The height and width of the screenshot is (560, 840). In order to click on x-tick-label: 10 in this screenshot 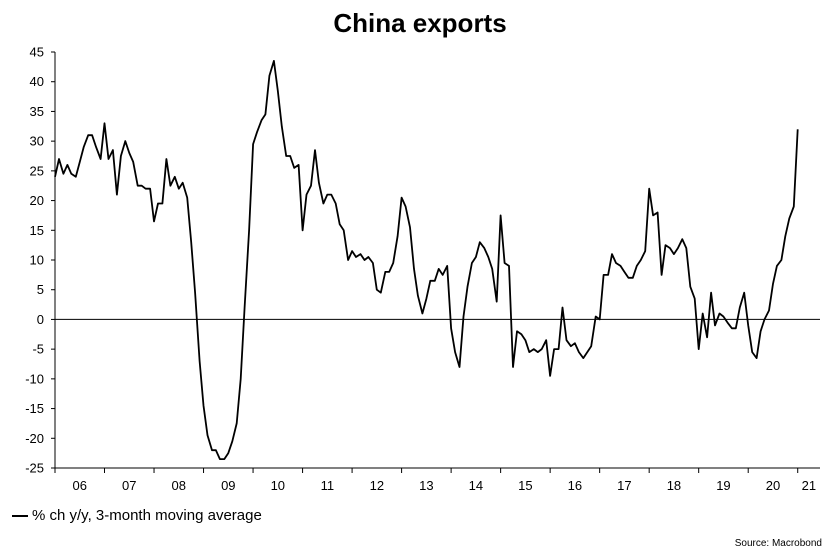, I will do `click(278, 485)`.